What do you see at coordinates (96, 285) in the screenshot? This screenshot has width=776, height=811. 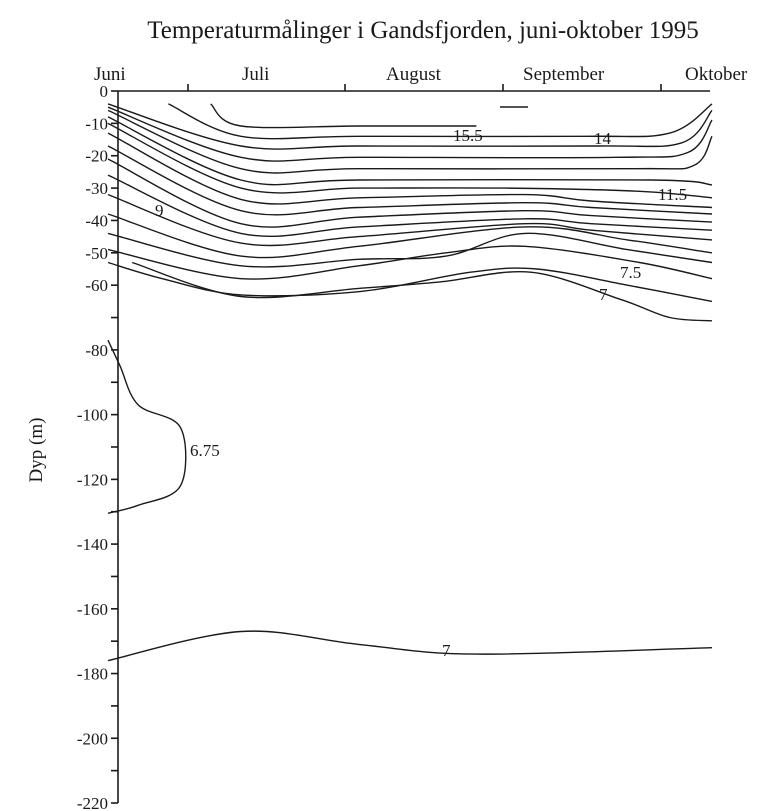 I see `depth-tick-label: -60` at bounding box center [96, 285].